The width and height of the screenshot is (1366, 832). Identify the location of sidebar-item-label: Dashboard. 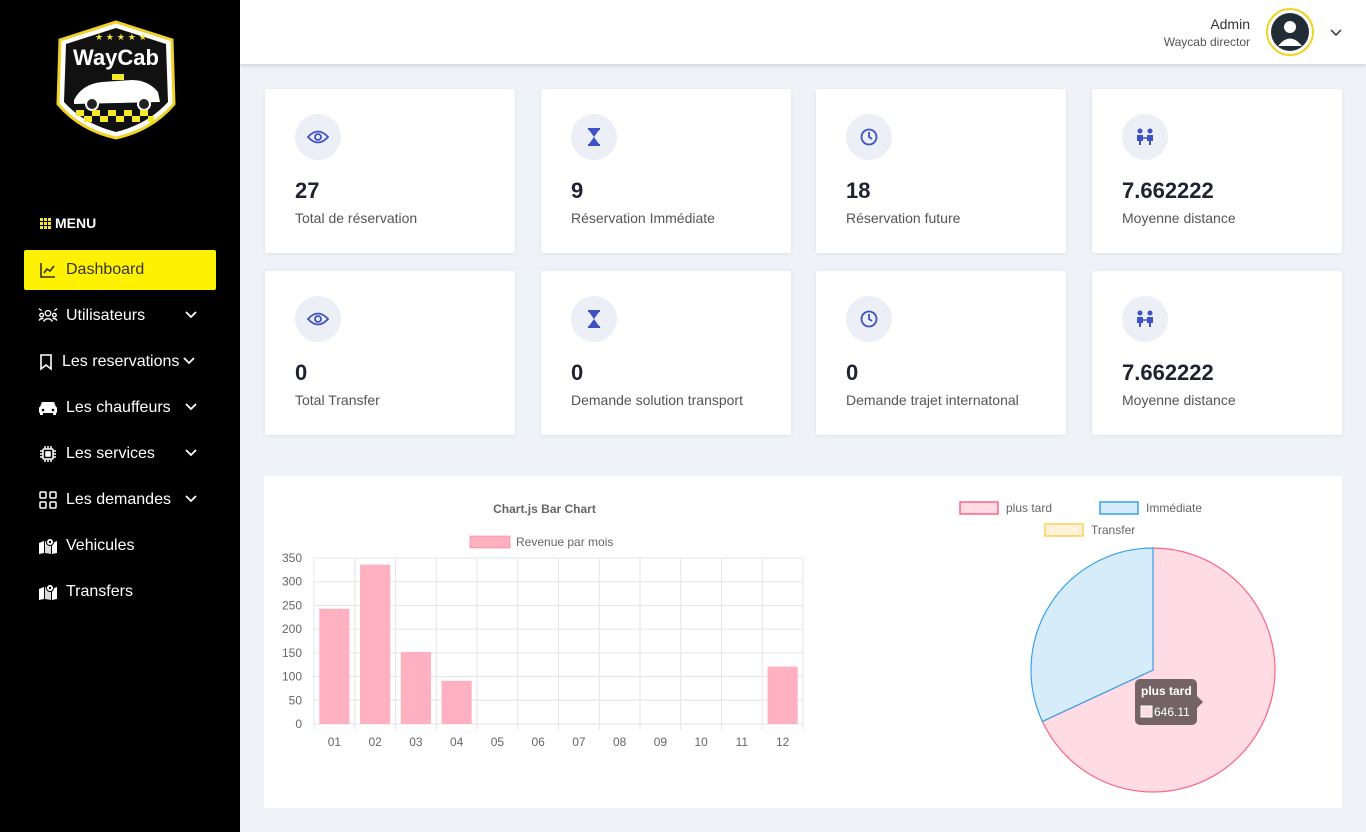
(105, 269).